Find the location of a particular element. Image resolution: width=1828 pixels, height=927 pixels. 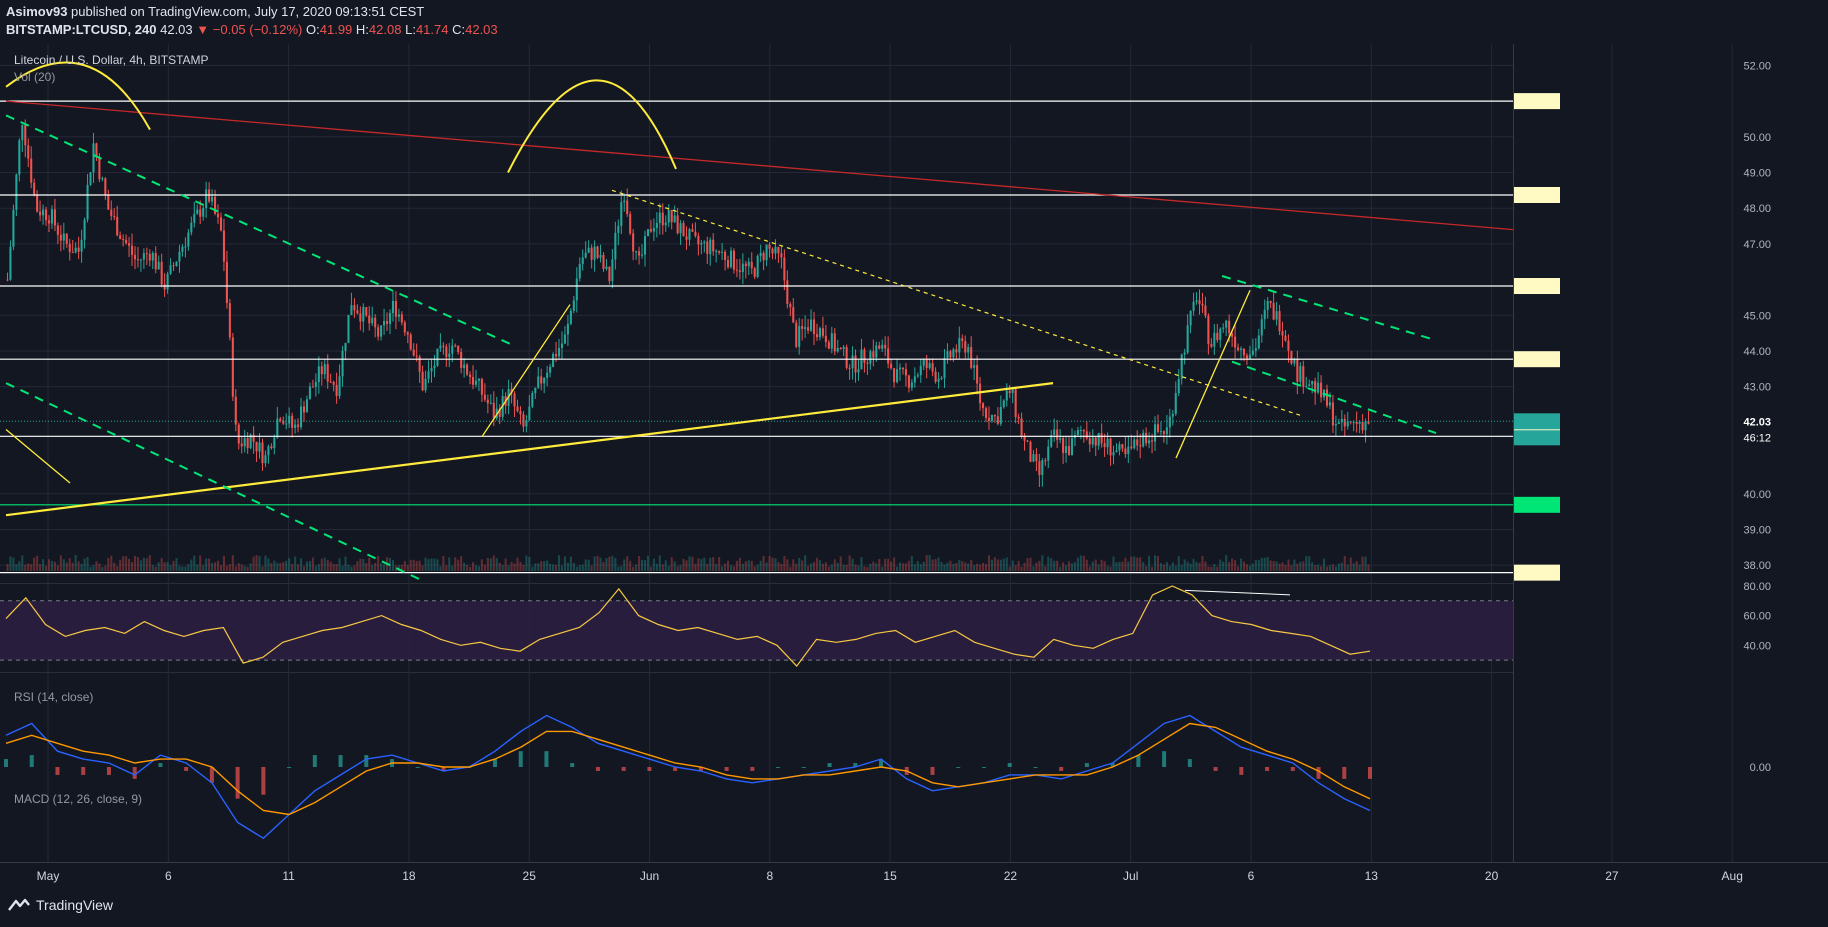

time-axis: May 6 11 18 25 Jun 8 15 22 Jul 6 13 20 27 Aug is located at coordinates (890, 876).